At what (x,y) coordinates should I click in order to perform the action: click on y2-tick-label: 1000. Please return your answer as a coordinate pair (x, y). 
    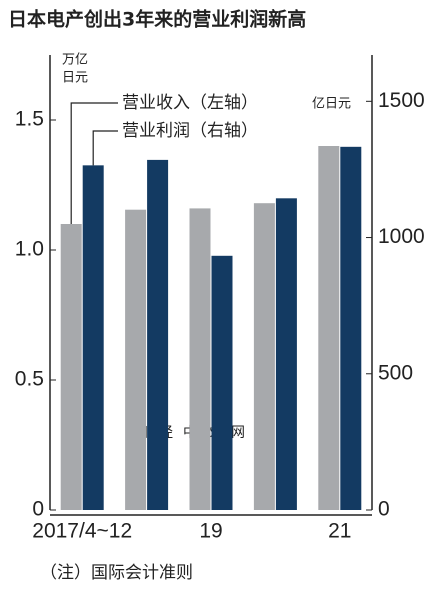
    Looking at the image, I should click on (401, 236).